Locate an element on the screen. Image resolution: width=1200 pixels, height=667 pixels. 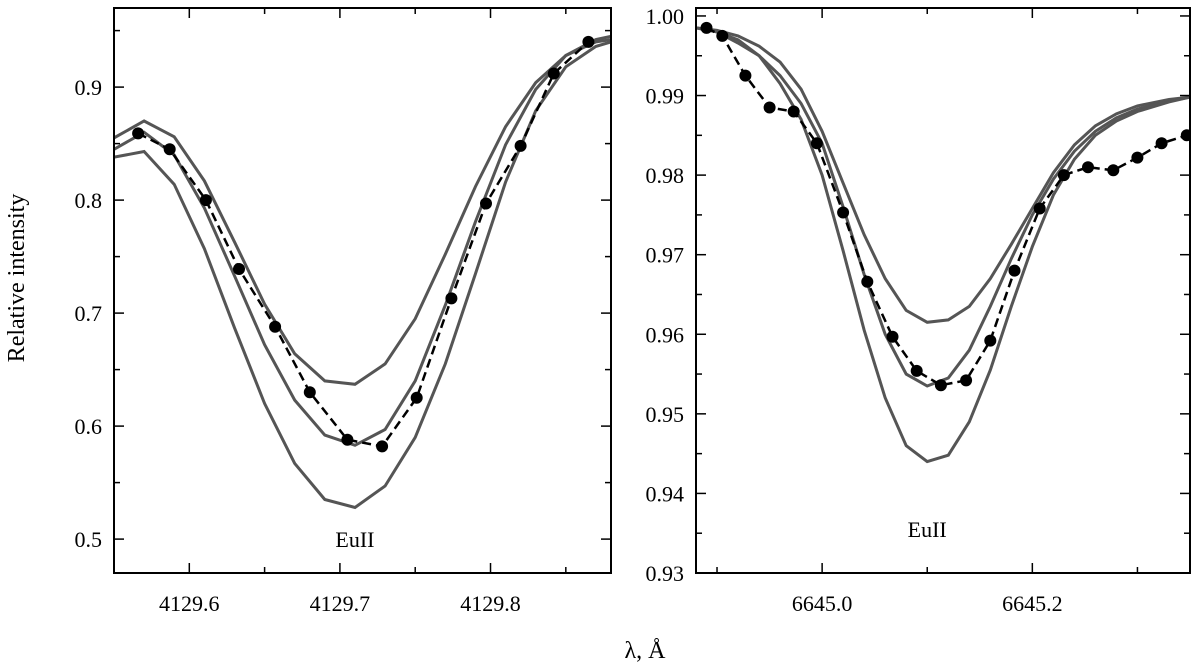
x-tick-label: 4129.6 is located at coordinates (189, 603).